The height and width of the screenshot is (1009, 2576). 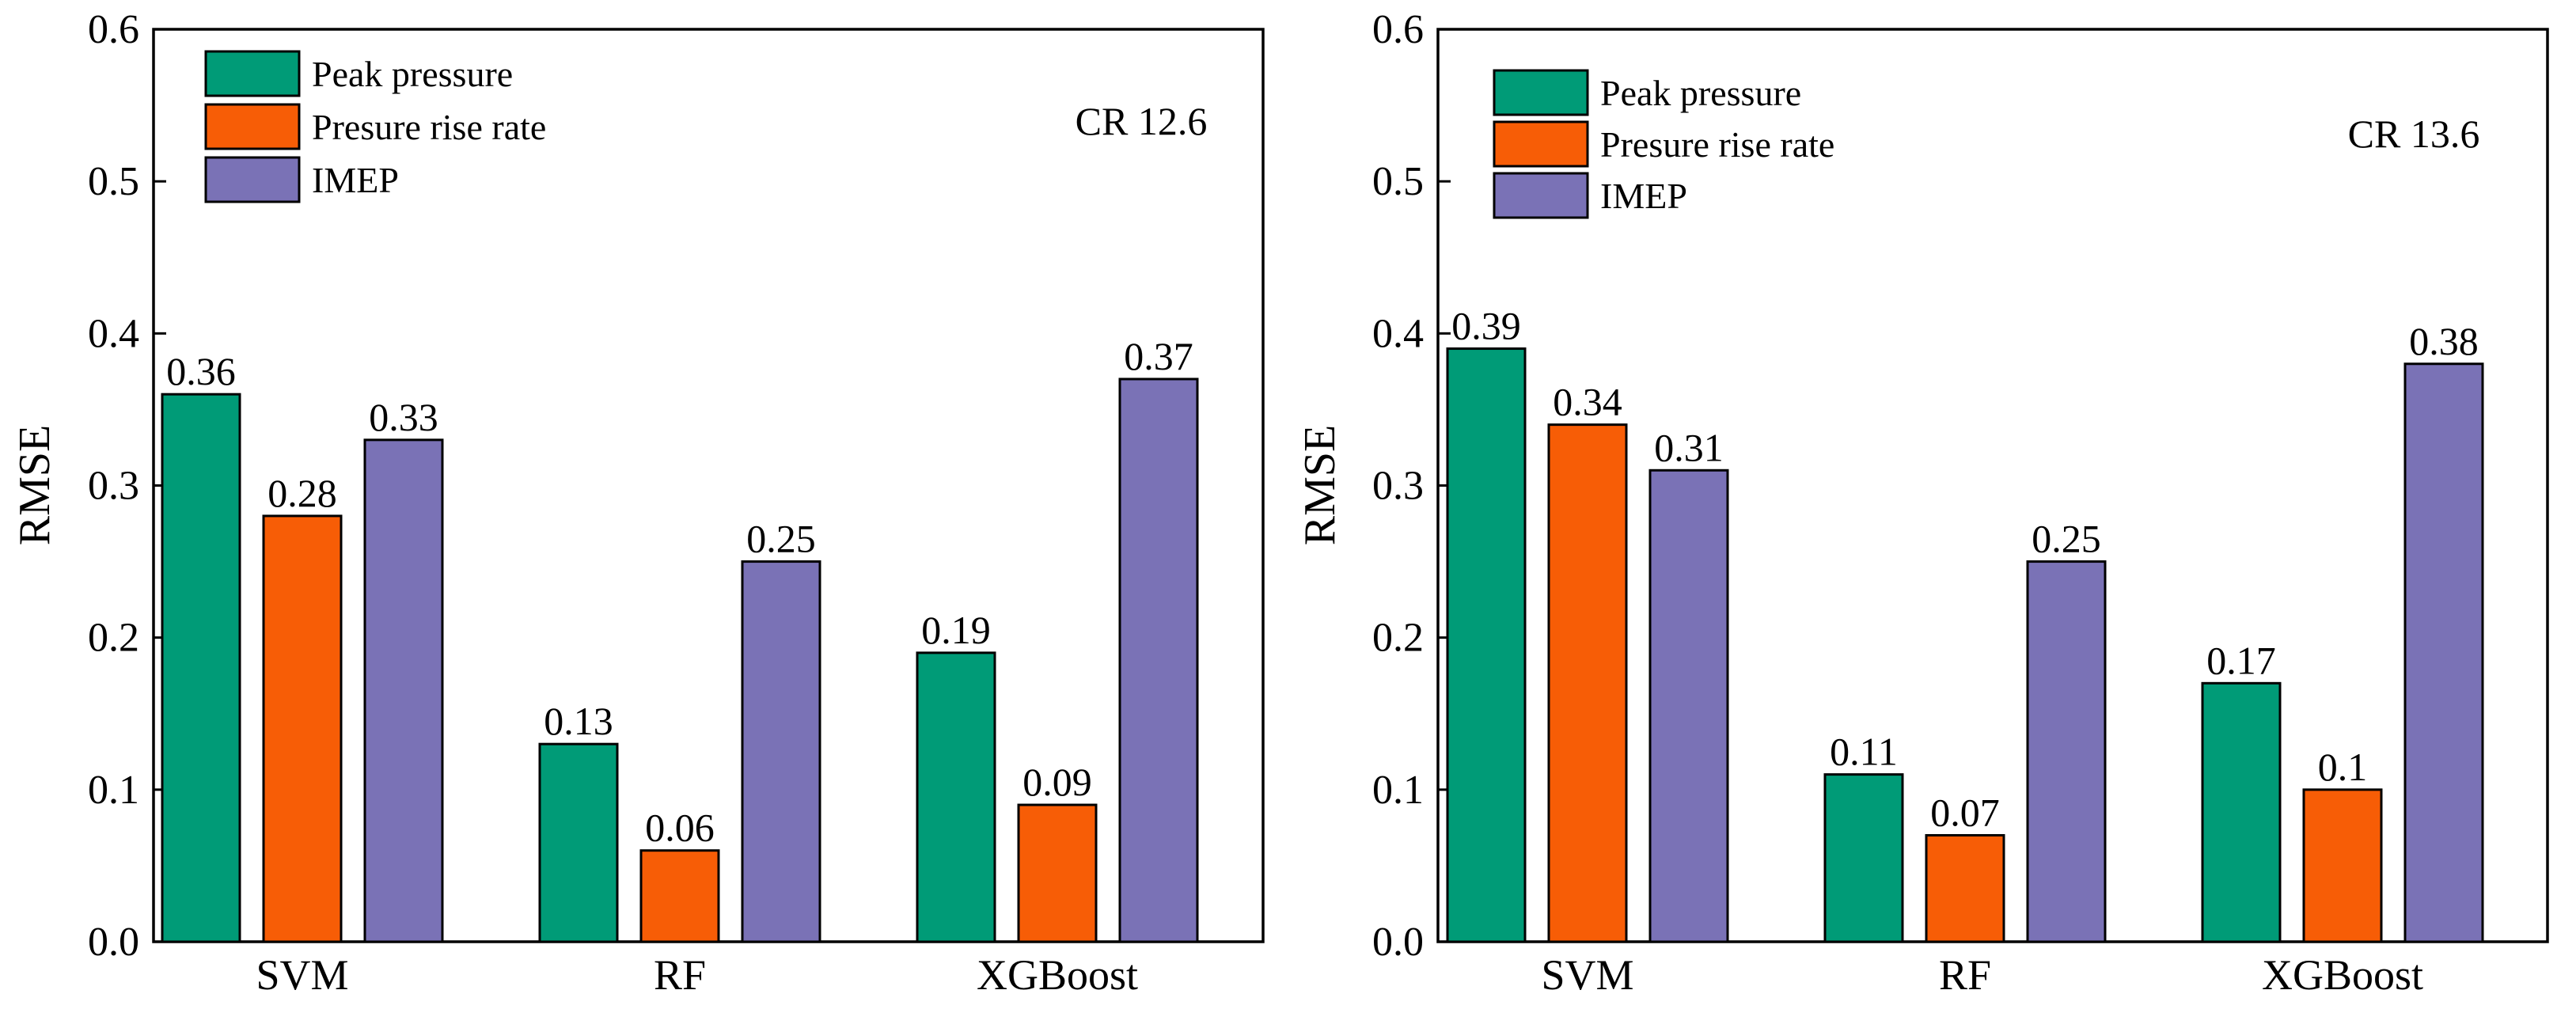 What do you see at coordinates (1158, 356) in the screenshot?
I see `data-label: 0.37` at bounding box center [1158, 356].